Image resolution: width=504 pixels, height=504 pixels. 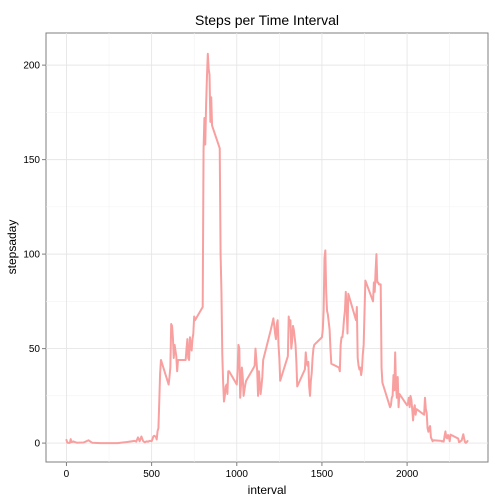 I want to click on y-tick-label: 200, so click(x=31, y=66).